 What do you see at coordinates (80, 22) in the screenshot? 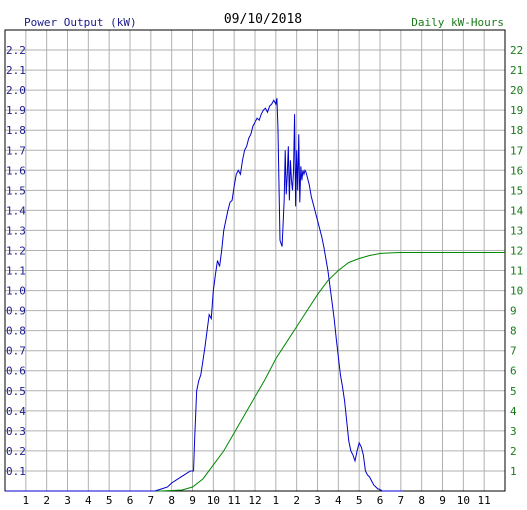
I see `left-axis-label: Power Output (kW)` at bounding box center [80, 22].